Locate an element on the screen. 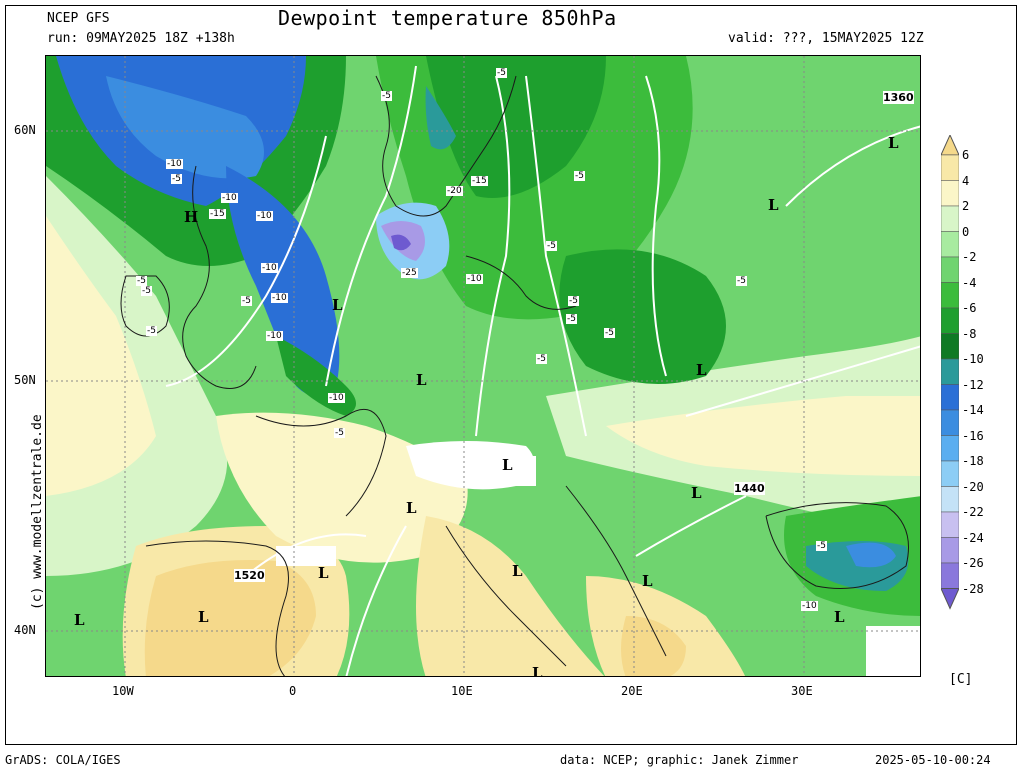 This screenshot has height=768, width=1024. color-scale-tick: -4 is located at coordinates (969, 282).